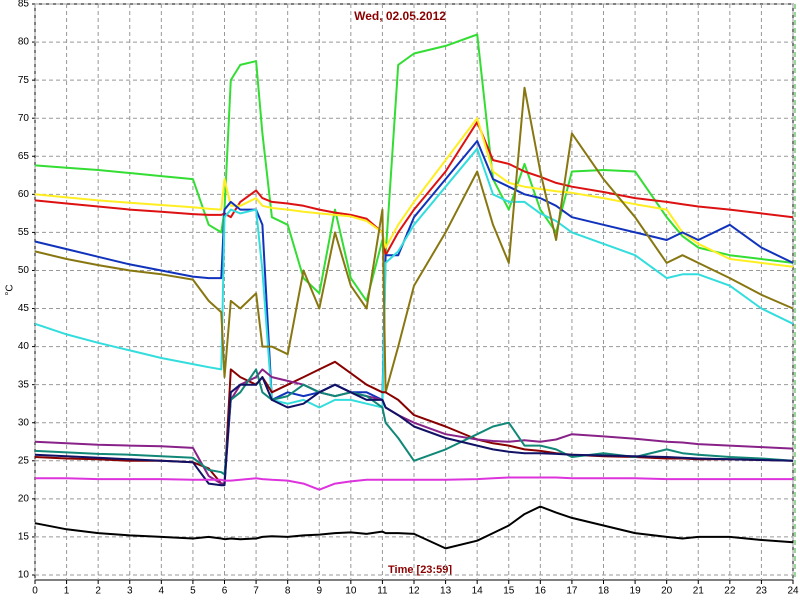 The image size is (800, 600). Describe the element at coordinates (478, 591) in the screenshot. I see `x-tick-label: 14` at that location.